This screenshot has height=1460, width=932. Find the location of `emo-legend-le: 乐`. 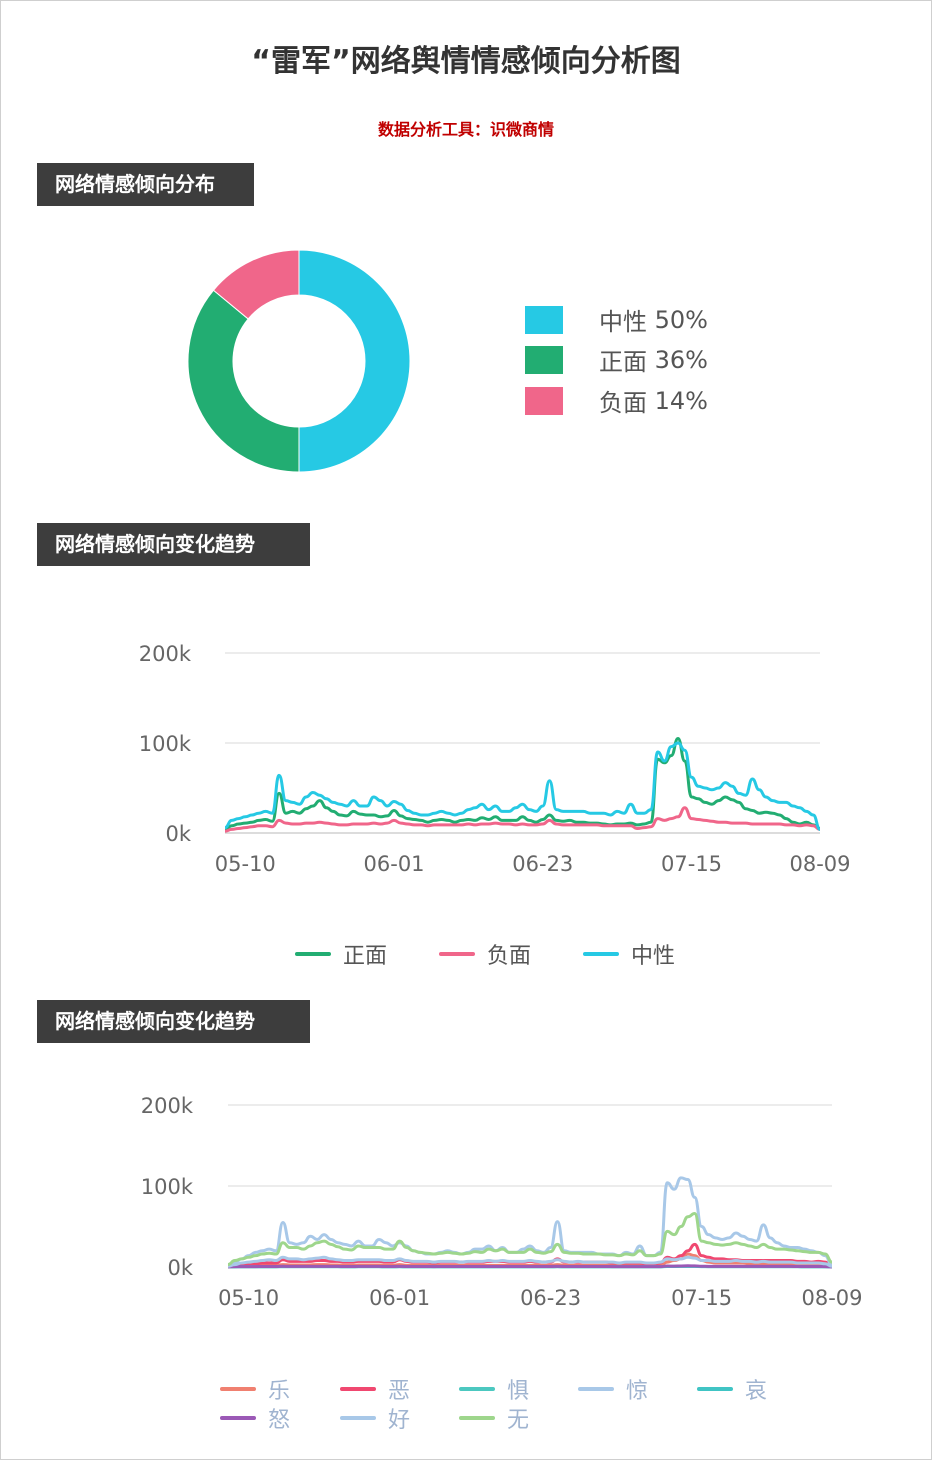

emo-legend-le: 乐 is located at coordinates (255, 1389).